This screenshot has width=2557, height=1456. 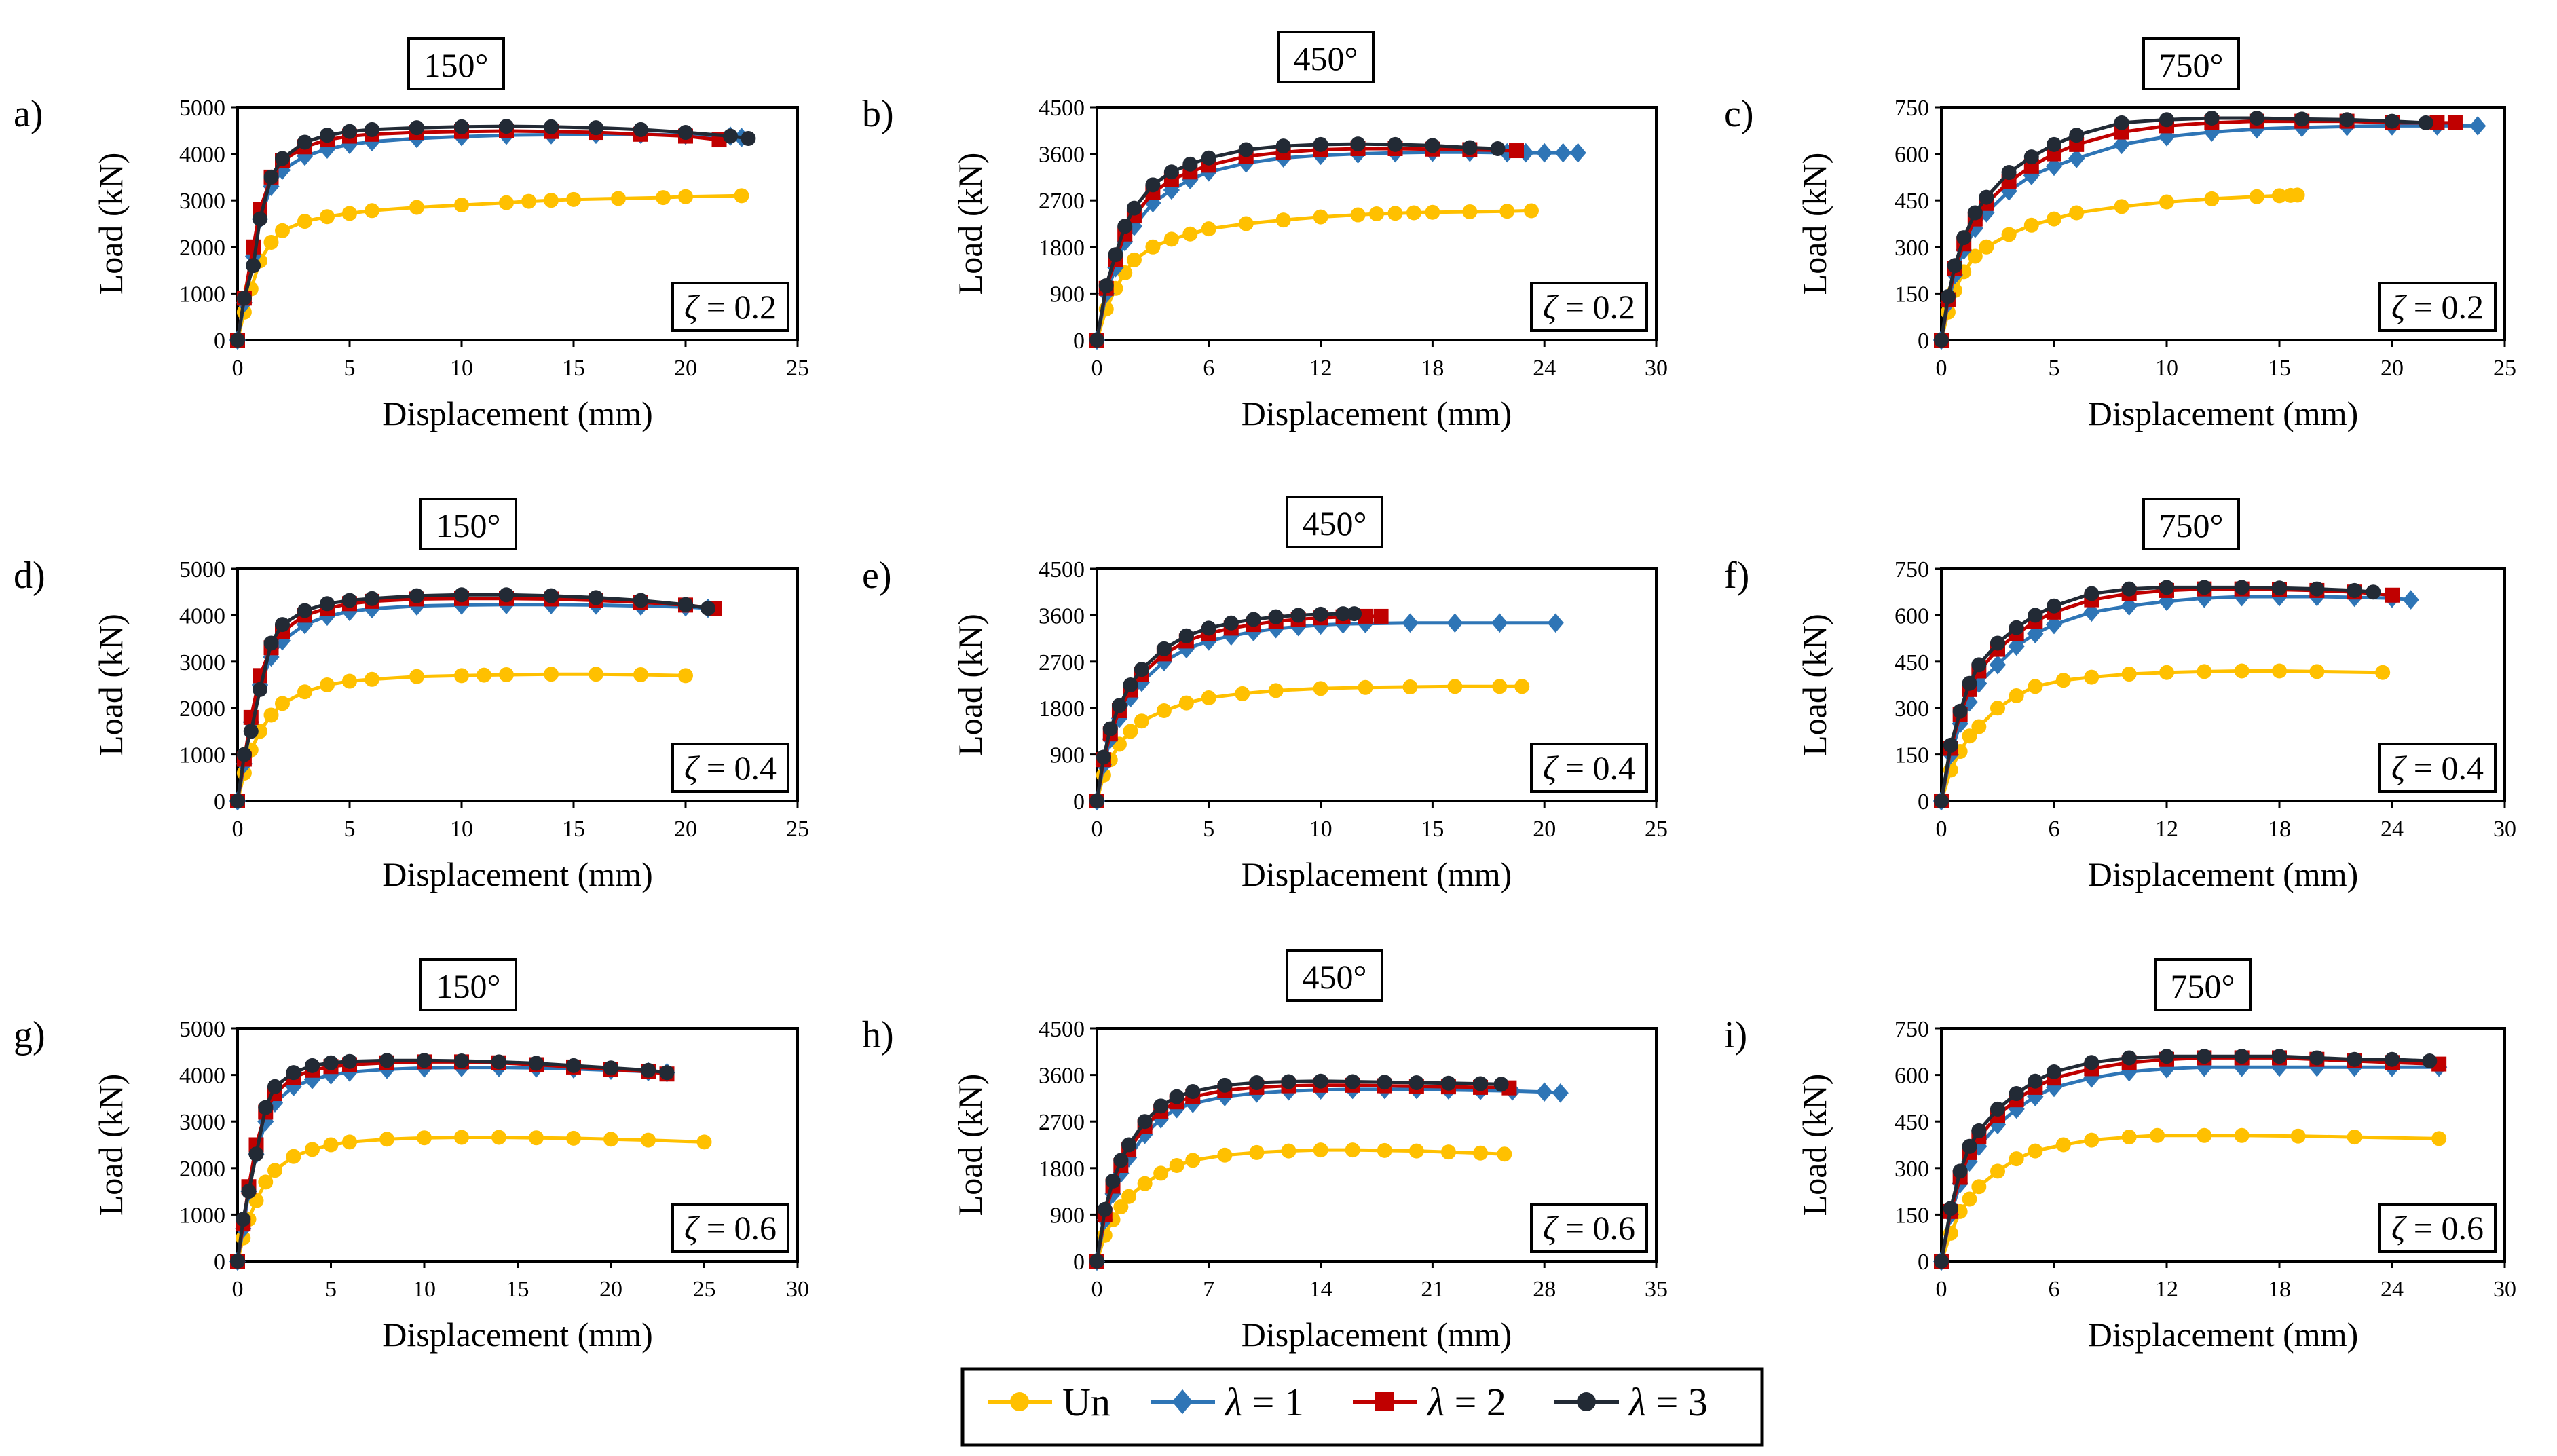 I want to click on x-tick-label: 20, so click(x=686, y=369).